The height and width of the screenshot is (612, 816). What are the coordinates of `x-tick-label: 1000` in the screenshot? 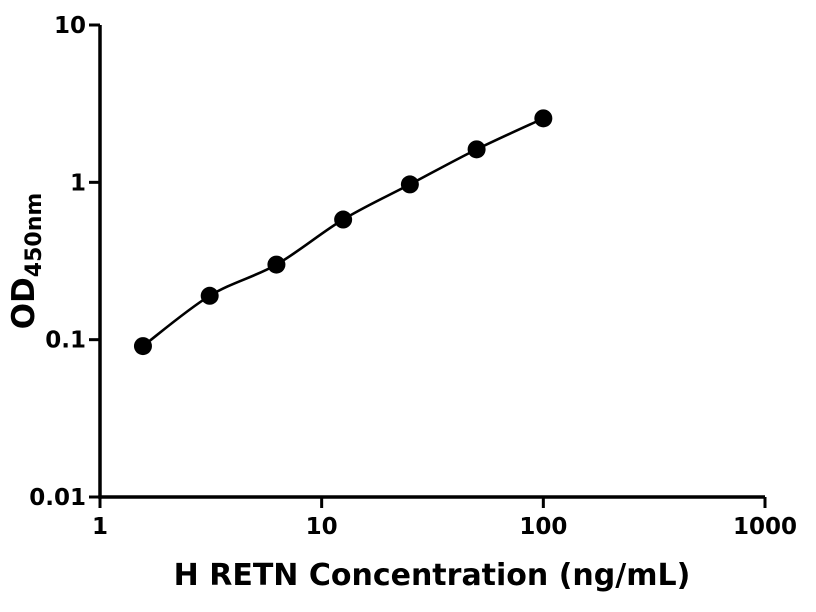 It's located at (765, 527).